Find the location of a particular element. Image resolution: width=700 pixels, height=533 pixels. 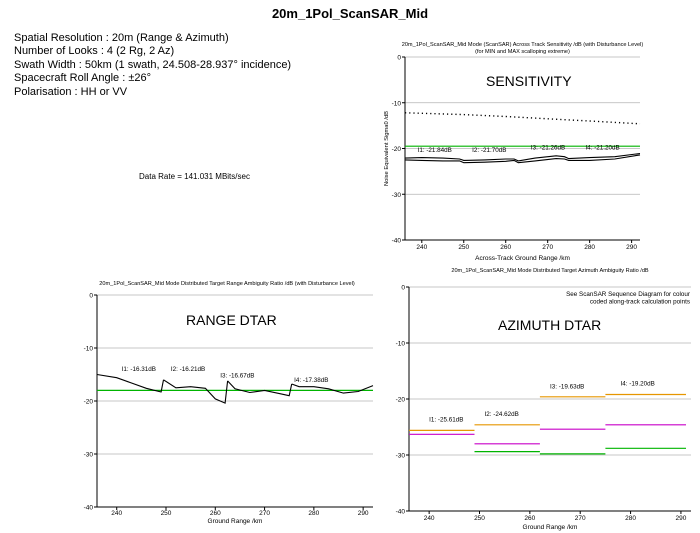

azimuth_dtar-x-tick-label: 290 is located at coordinates (680, 518).